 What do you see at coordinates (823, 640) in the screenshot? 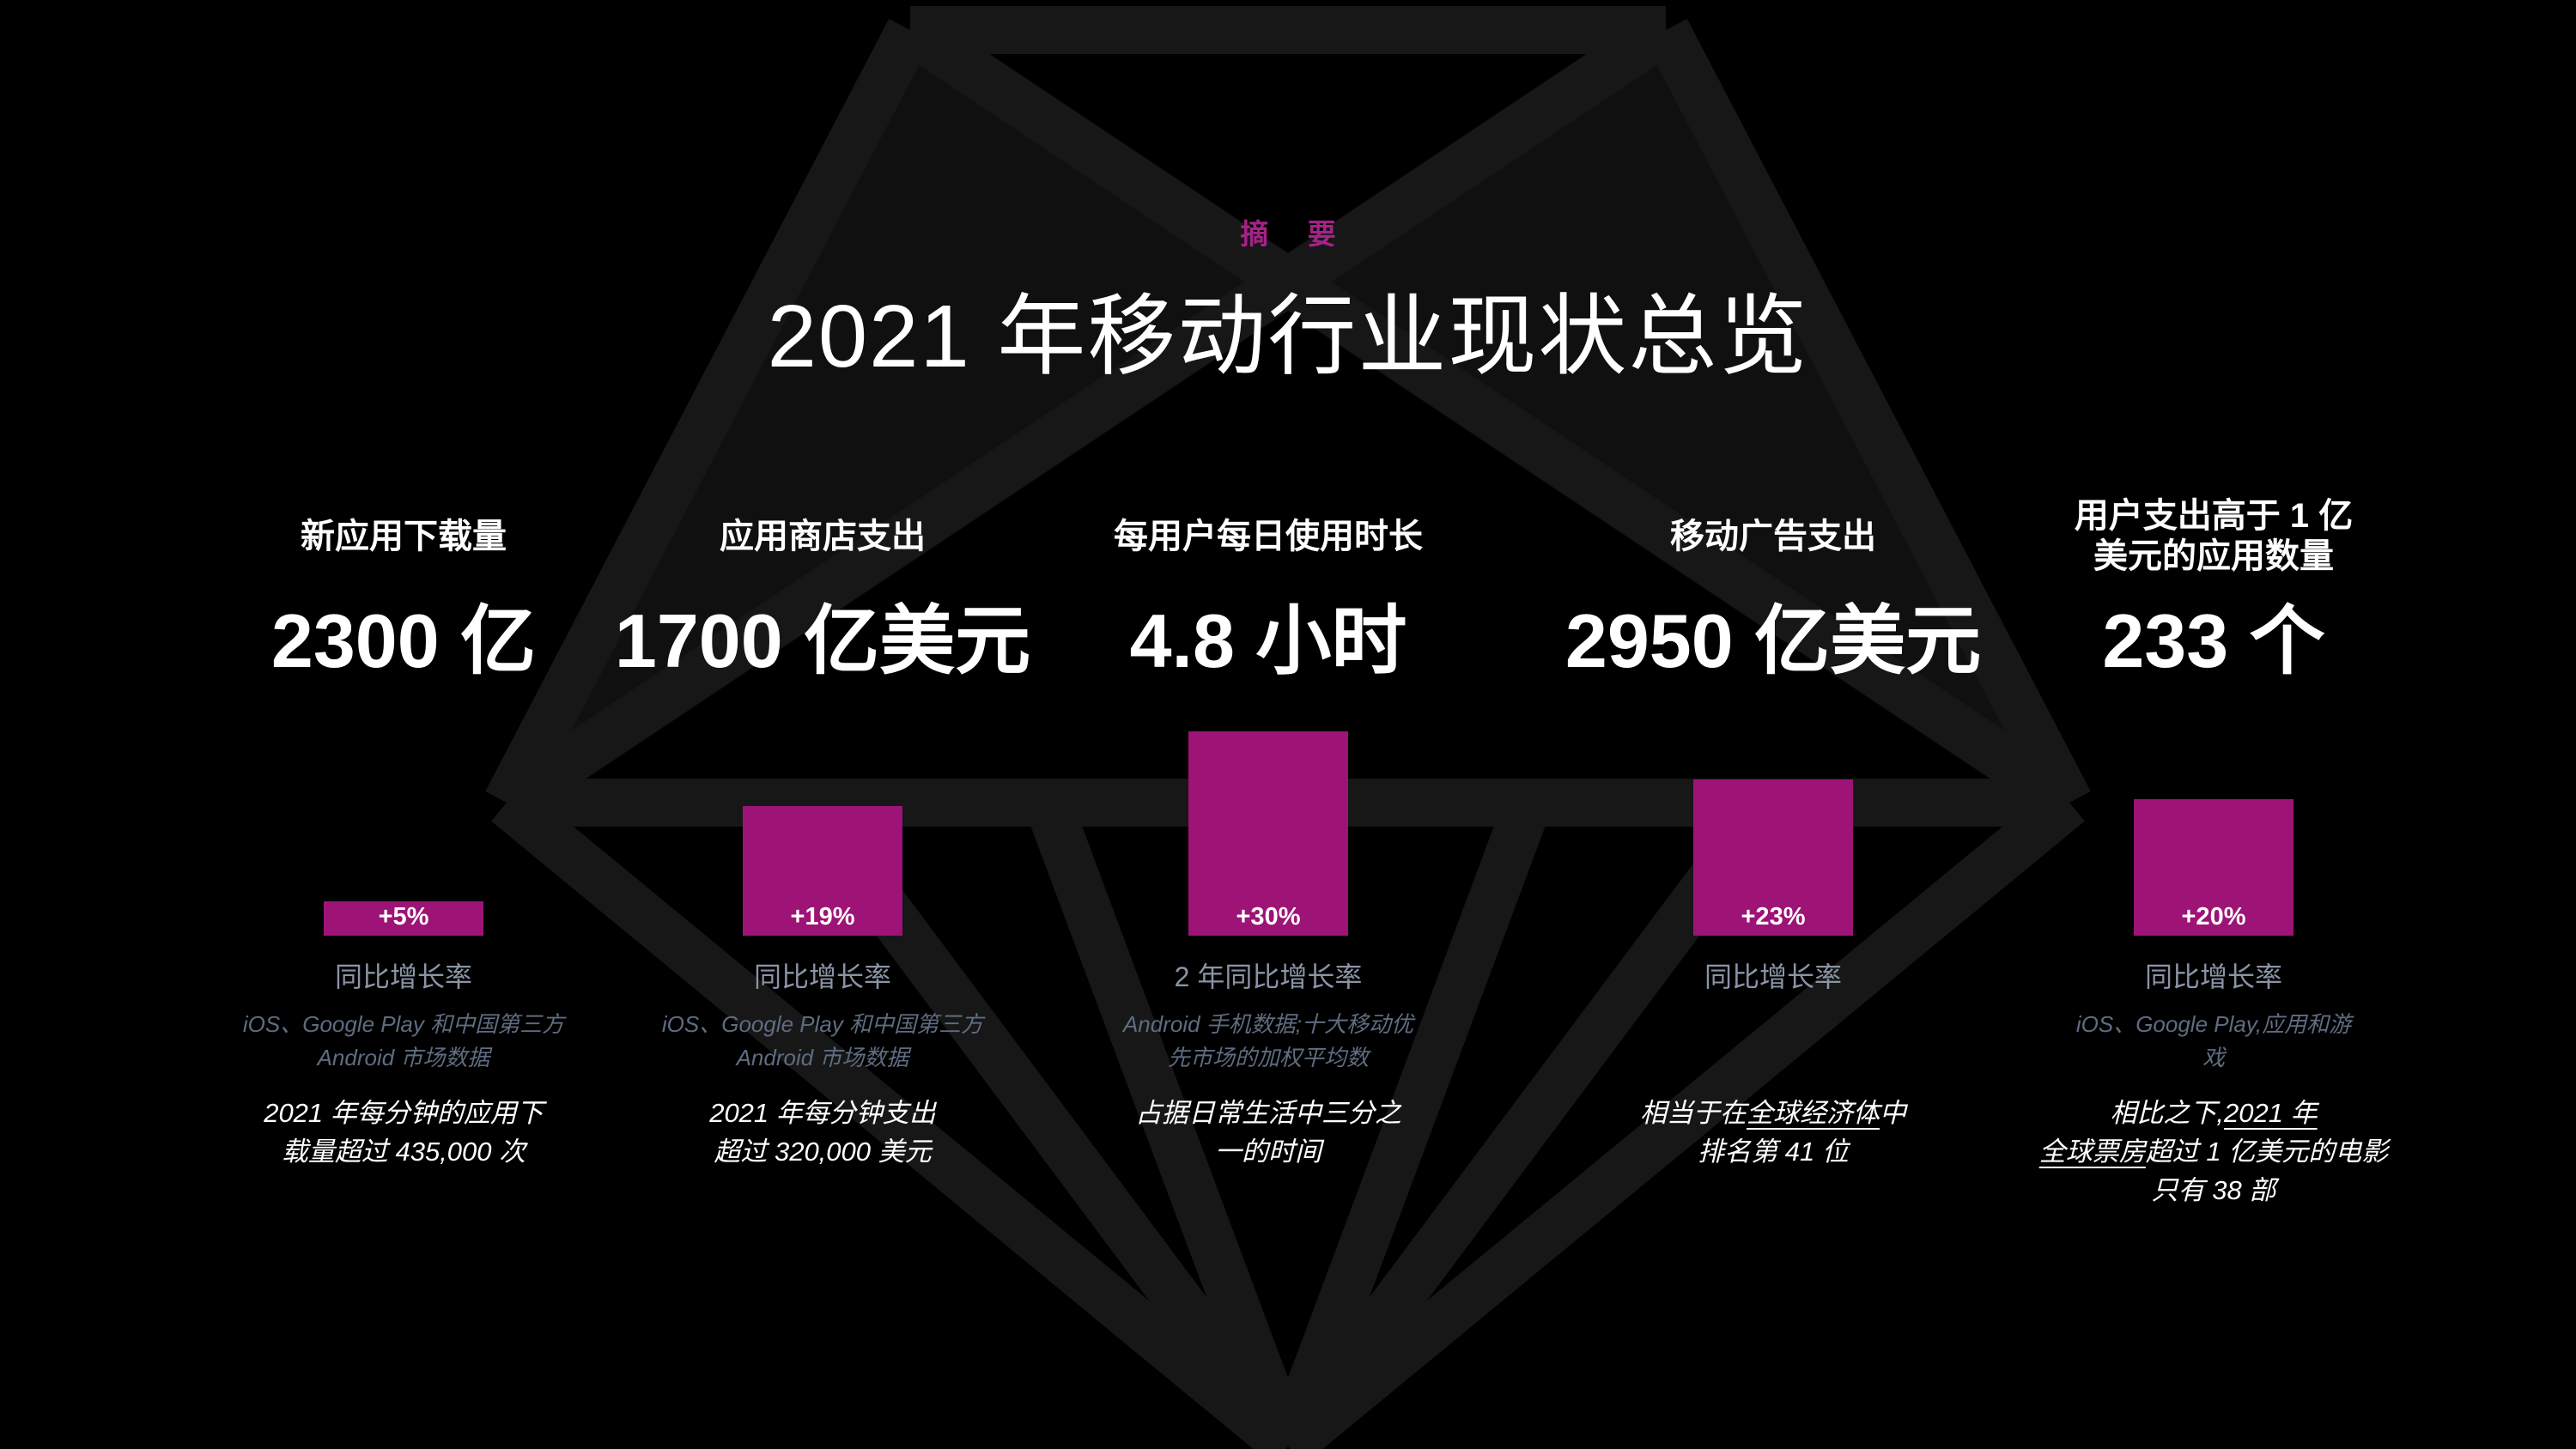
I see `stat-value: 1700 亿美元` at bounding box center [823, 640].